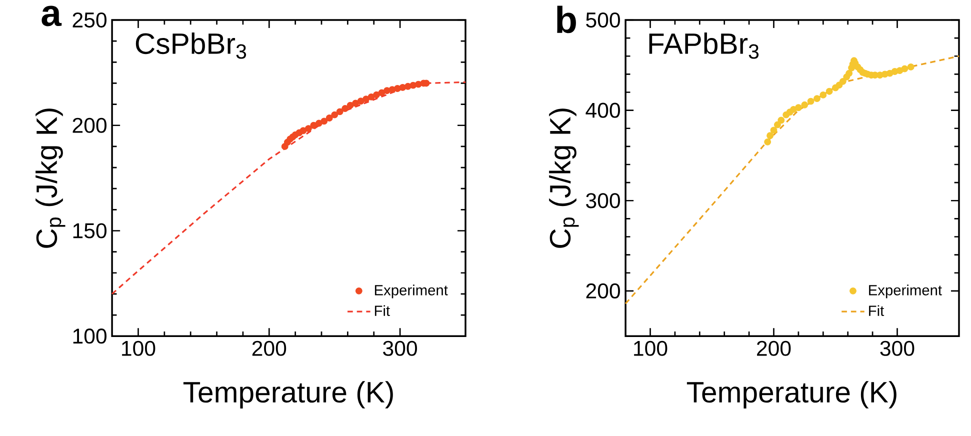 This screenshot has width=971, height=436. Describe the element at coordinates (52, 16) in the screenshot. I see `text: a` at that location.